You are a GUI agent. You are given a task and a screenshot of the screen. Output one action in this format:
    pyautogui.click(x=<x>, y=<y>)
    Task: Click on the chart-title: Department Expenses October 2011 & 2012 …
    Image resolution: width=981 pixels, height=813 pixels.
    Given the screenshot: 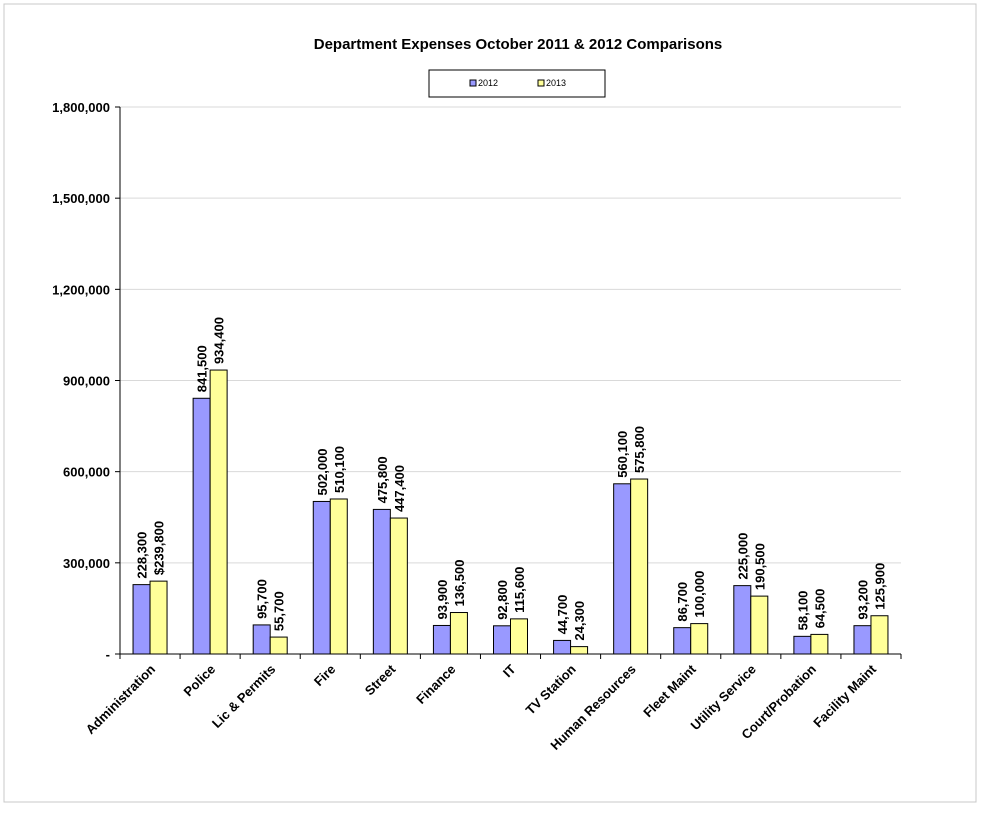 What is the action you would take?
    pyautogui.click(x=518, y=44)
    